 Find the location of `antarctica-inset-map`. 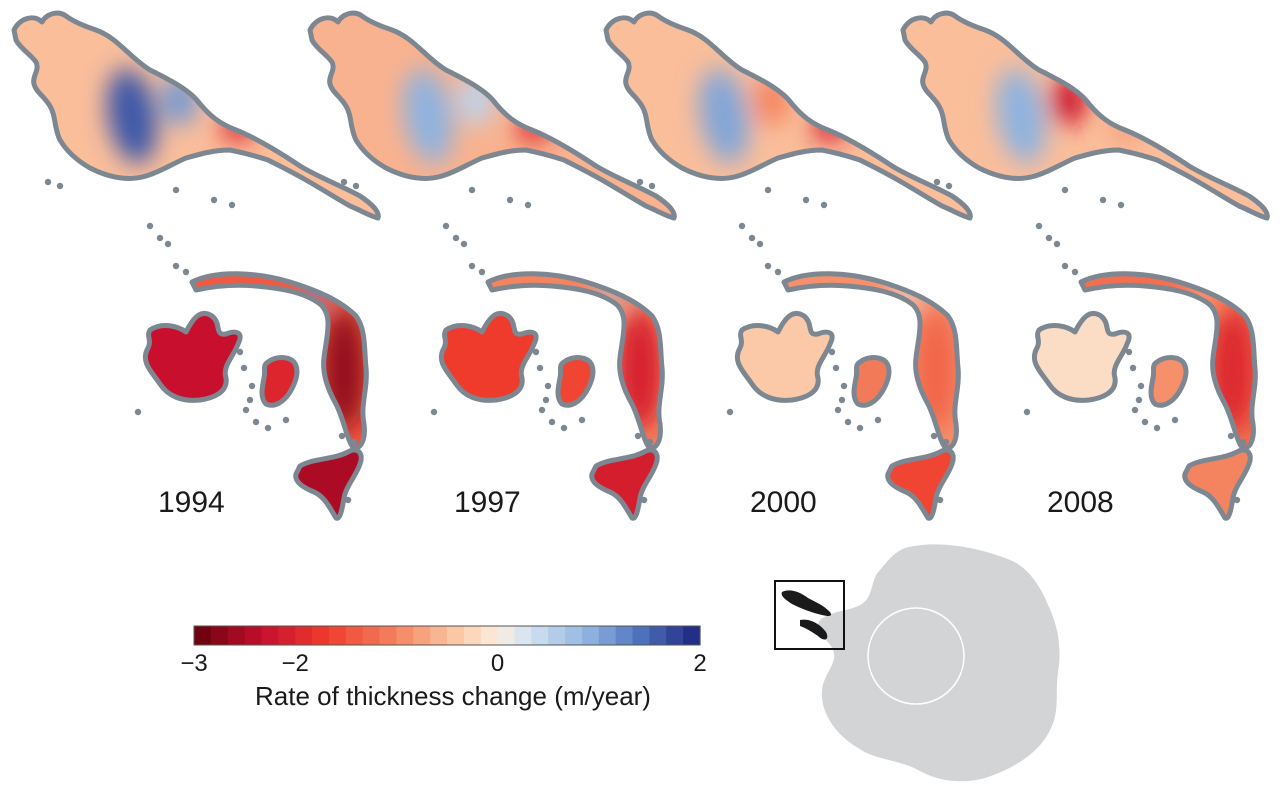

antarctica-inset-map is located at coordinates (917, 663).